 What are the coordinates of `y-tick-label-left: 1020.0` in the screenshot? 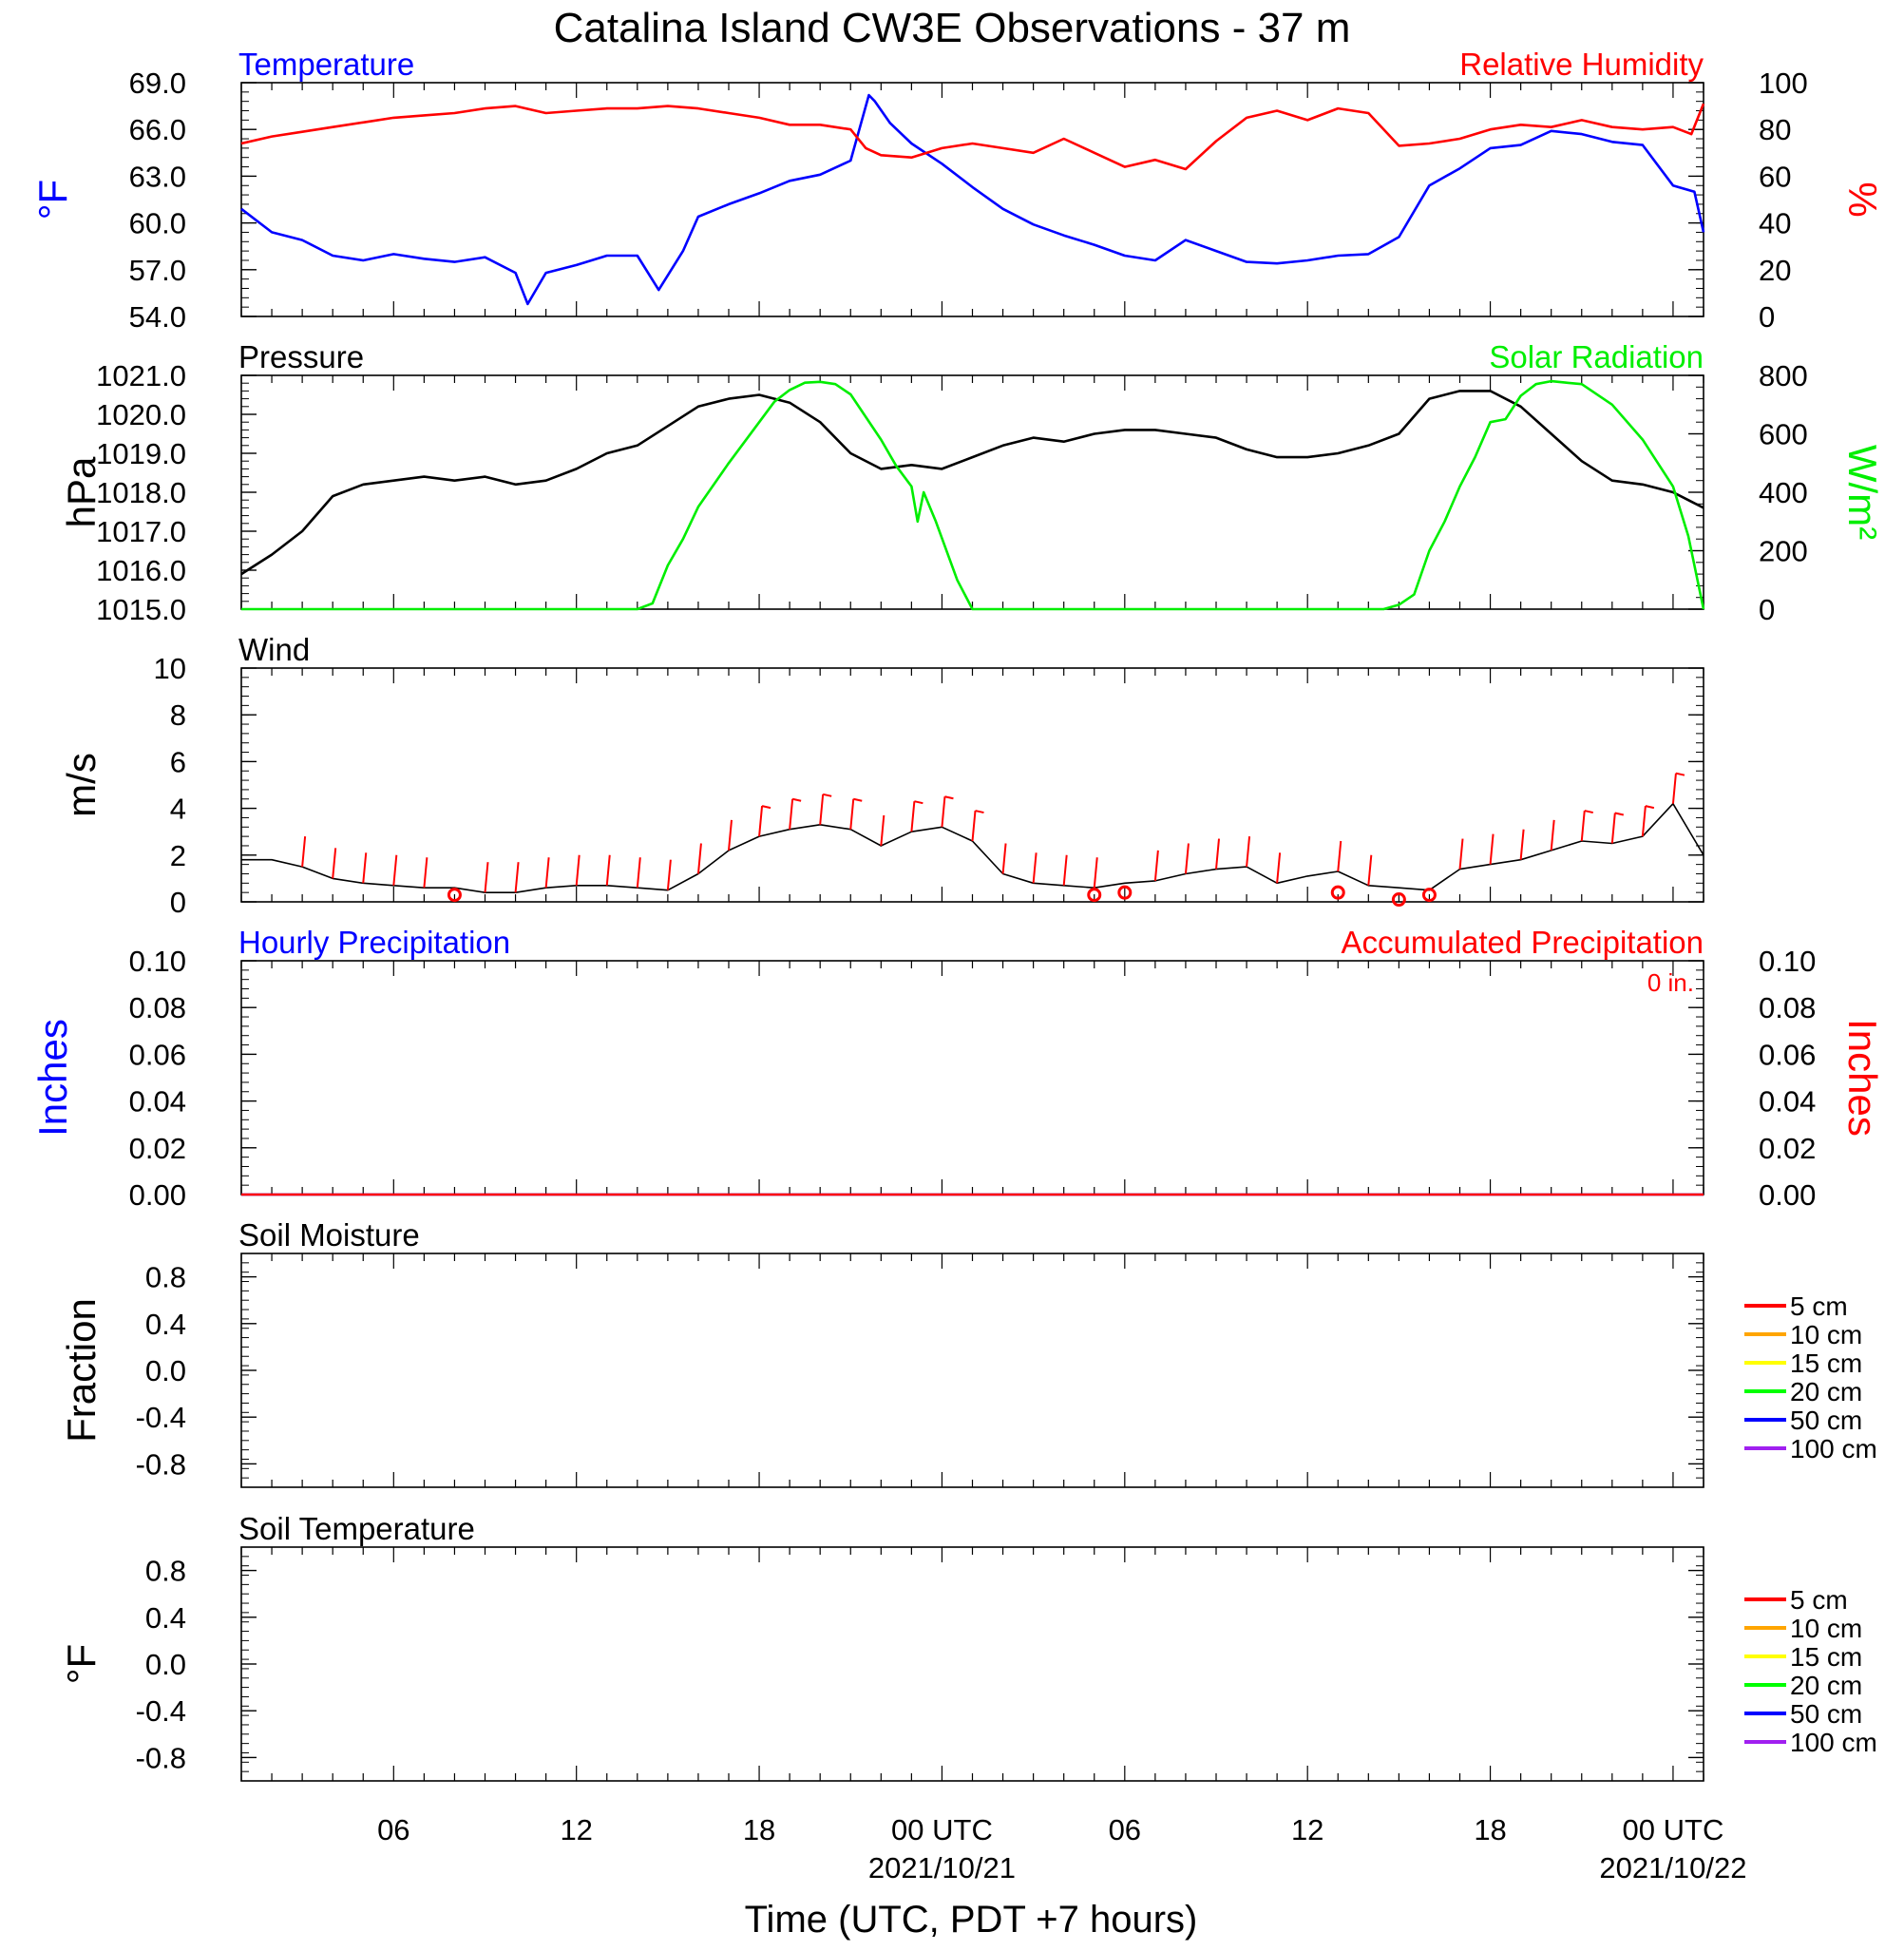 It's located at (141, 414).